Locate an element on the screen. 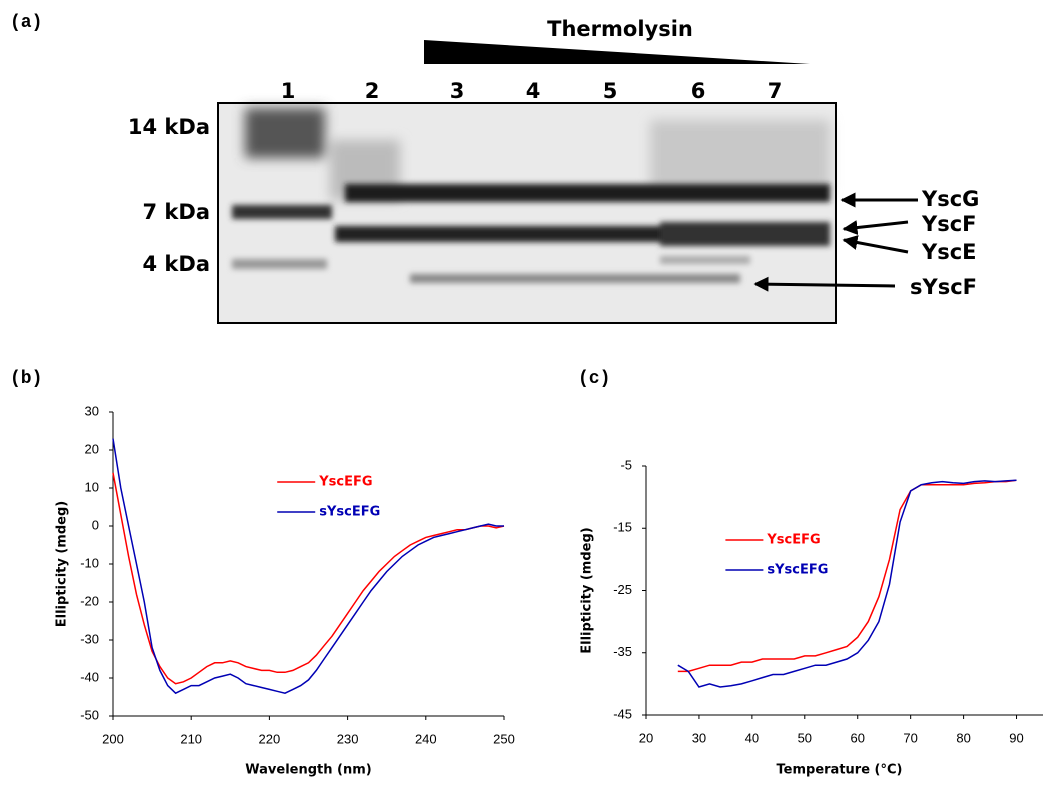 Image resolution: width=1050 pixels, height=797 pixels. y-tick-label: -10 is located at coordinates (89, 562).